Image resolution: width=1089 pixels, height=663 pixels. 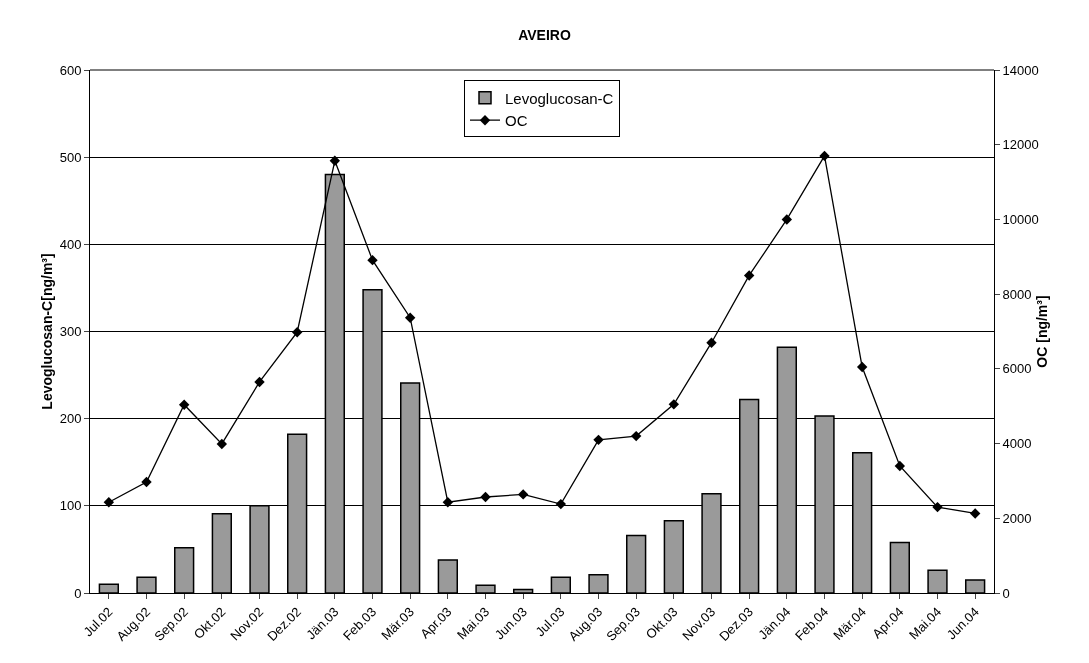 I want to click on y-tick-label: 600, so click(x=70, y=70).